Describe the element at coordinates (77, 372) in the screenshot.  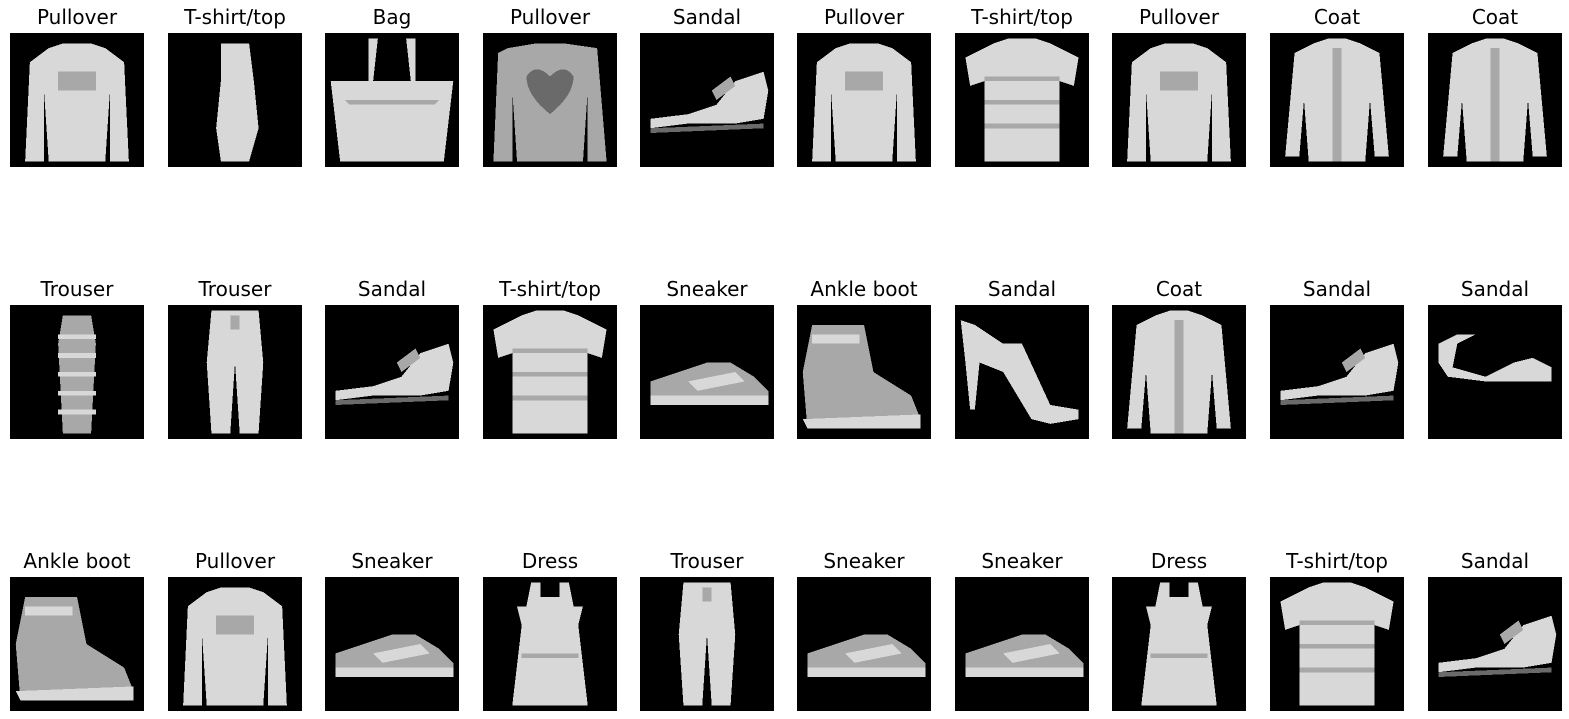
I see `striped-dress-image` at that location.